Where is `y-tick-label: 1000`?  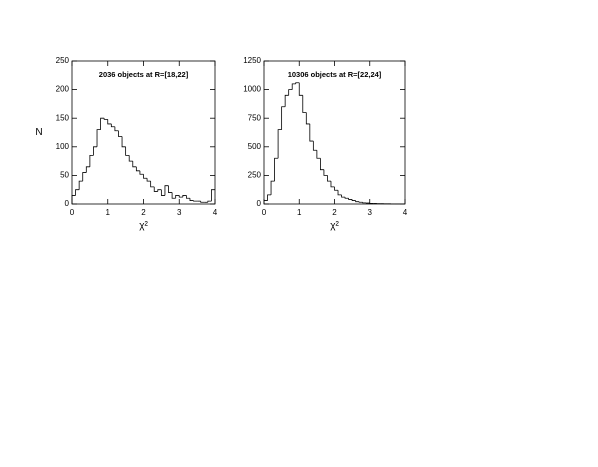
y-tick-label: 1000 is located at coordinates (252, 89).